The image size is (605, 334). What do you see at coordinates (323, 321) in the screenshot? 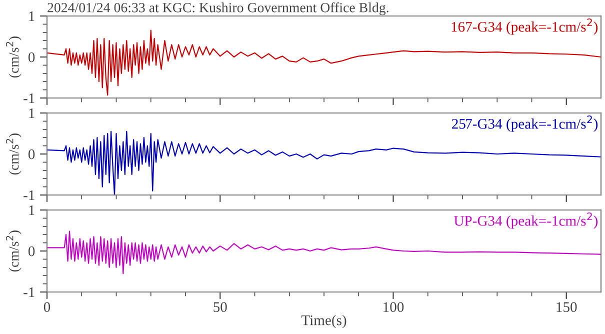
I see `x-axis-title: Time(s)` at bounding box center [323, 321].